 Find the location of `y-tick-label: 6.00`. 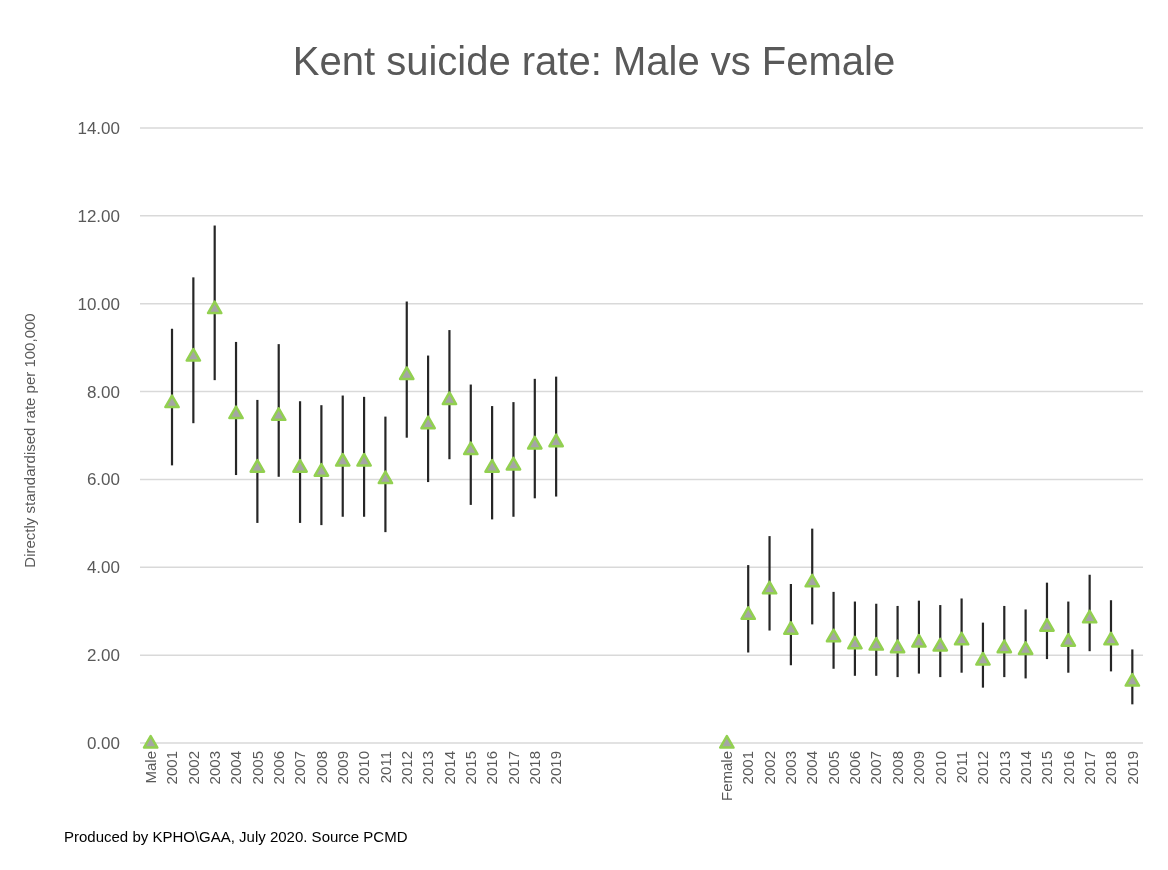

y-tick-label: 6.00 is located at coordinates (103, 480).